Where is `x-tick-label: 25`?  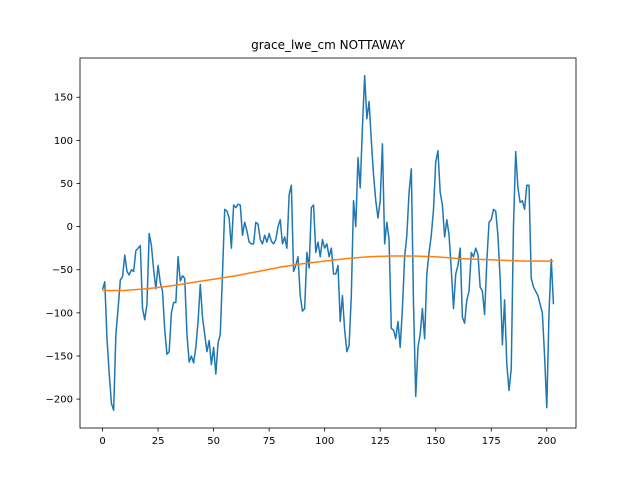
x-tick-label: 25 is located at coordinates (158, 441).